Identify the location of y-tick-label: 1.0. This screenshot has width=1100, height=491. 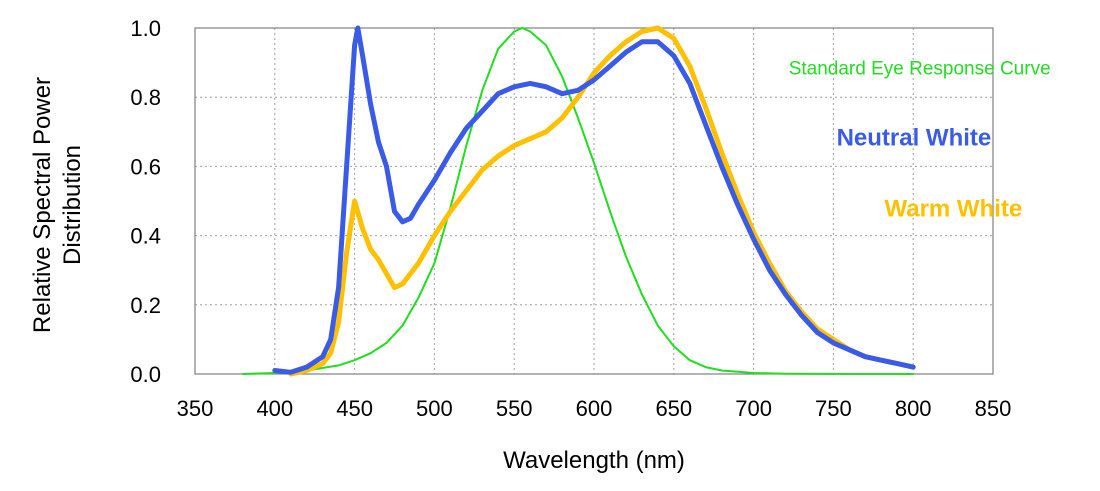
(145, 28).